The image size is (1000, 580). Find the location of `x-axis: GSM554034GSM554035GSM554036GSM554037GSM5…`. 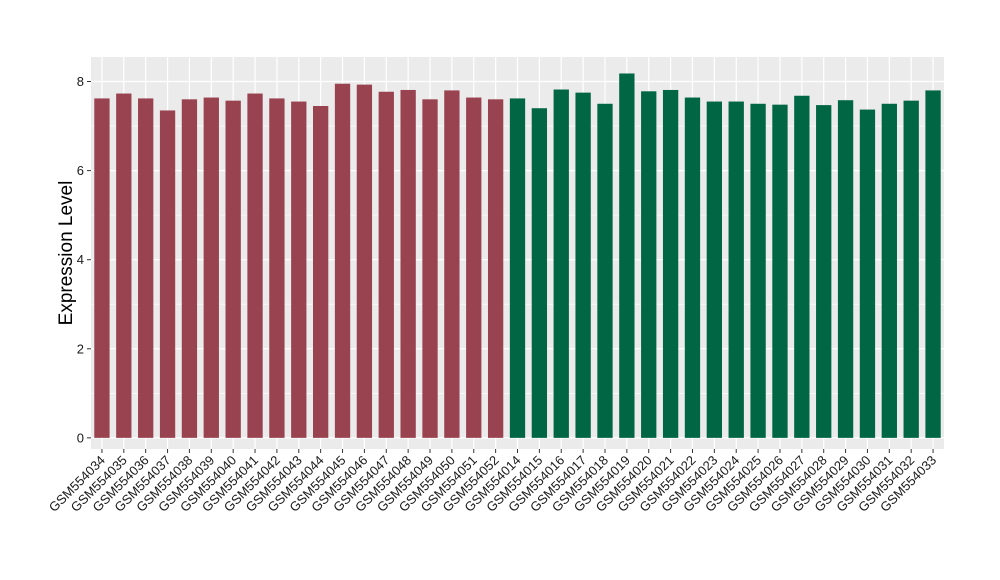

x-axis: GSM554034GSM554035GSM554036GSM554037GSM5… is located at coordinates (492, 482).